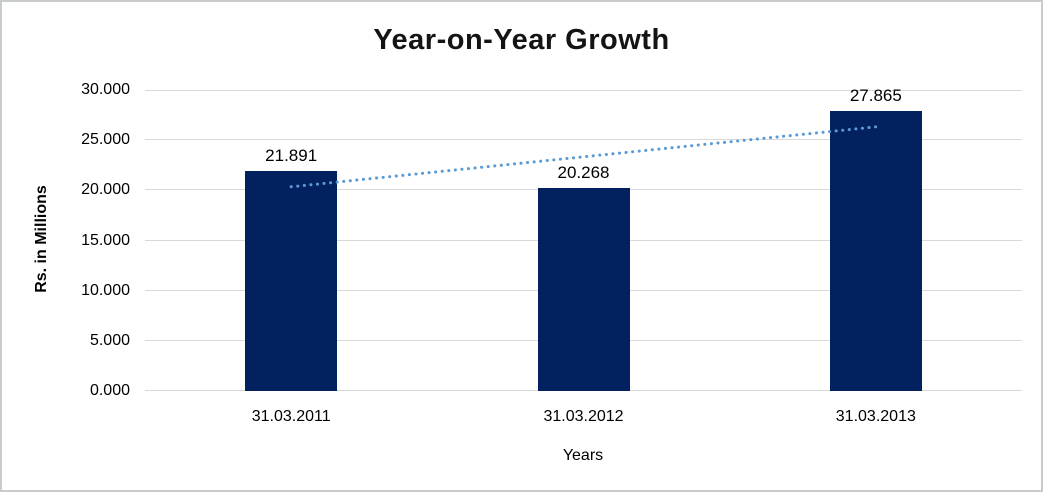 Image resolution: width=1043 pixels, height=492 pixels. Describe the element at coordinates (583, 455) in the screenshot. I see `x-axis-title: Years` at that location.